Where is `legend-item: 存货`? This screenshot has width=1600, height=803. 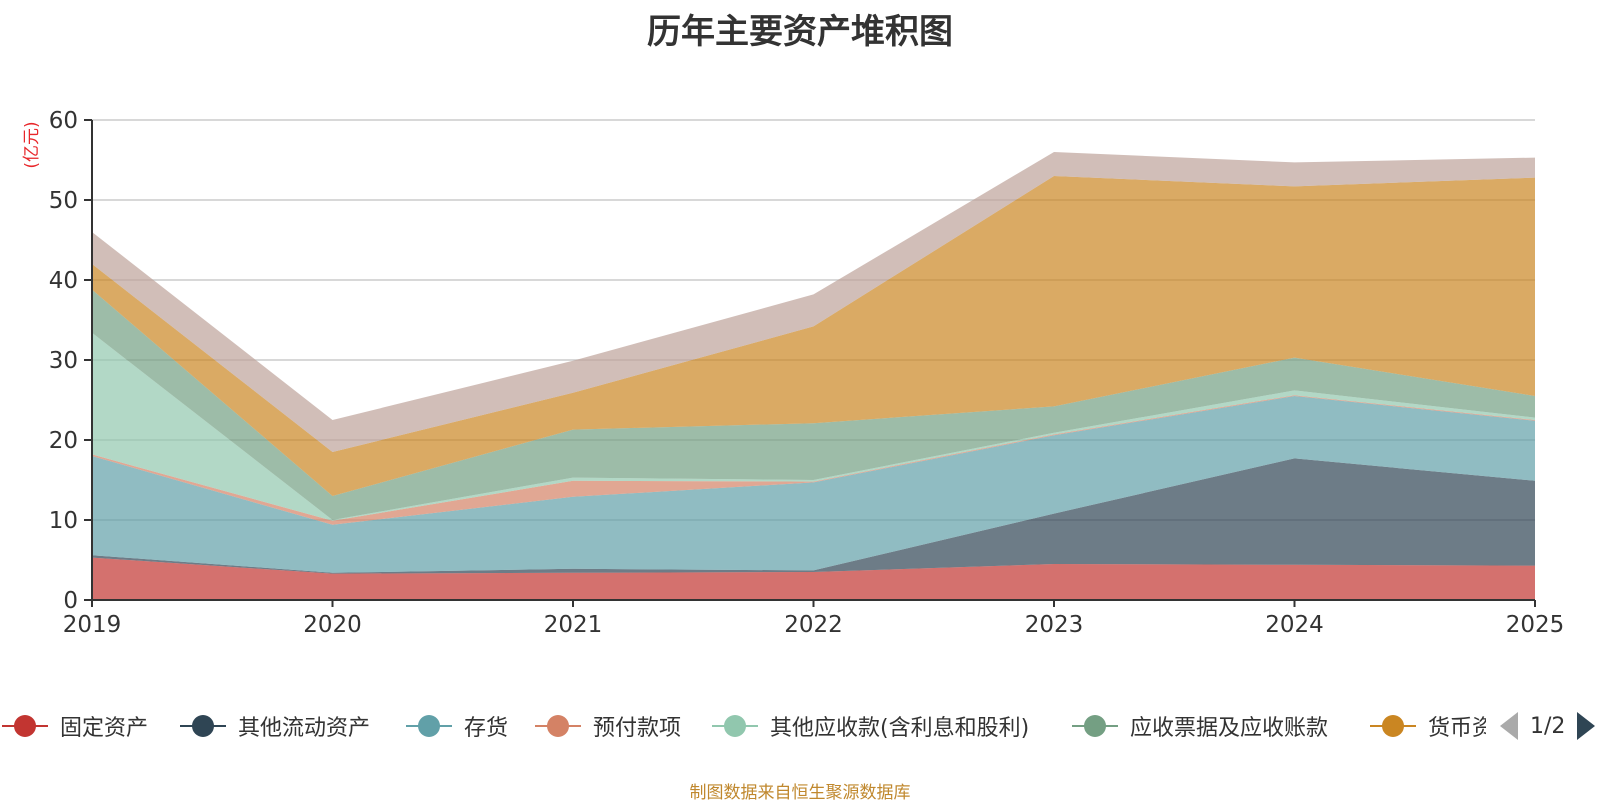 legend-item: 存货 is located at coordinates (456, 726).